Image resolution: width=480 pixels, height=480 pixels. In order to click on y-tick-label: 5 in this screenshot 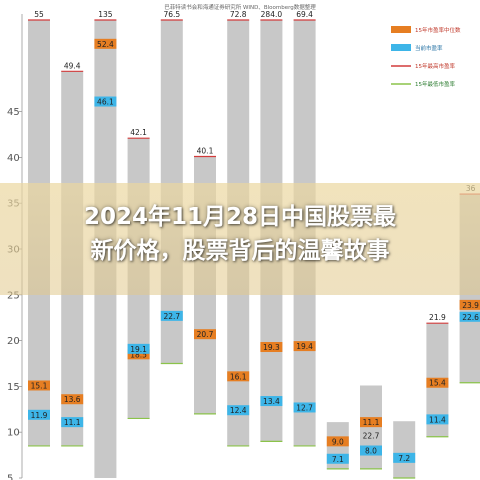, I will do `click(10, 477)`.